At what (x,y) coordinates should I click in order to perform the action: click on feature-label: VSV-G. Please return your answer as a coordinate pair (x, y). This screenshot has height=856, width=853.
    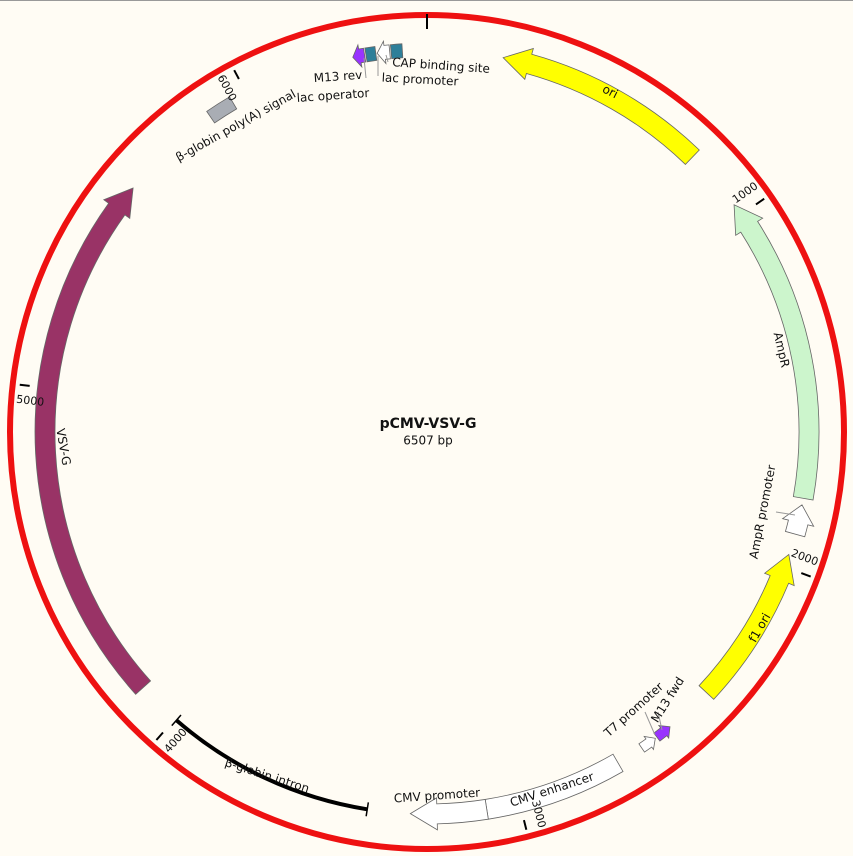
    Looking at the image, I should click on (63, 446).